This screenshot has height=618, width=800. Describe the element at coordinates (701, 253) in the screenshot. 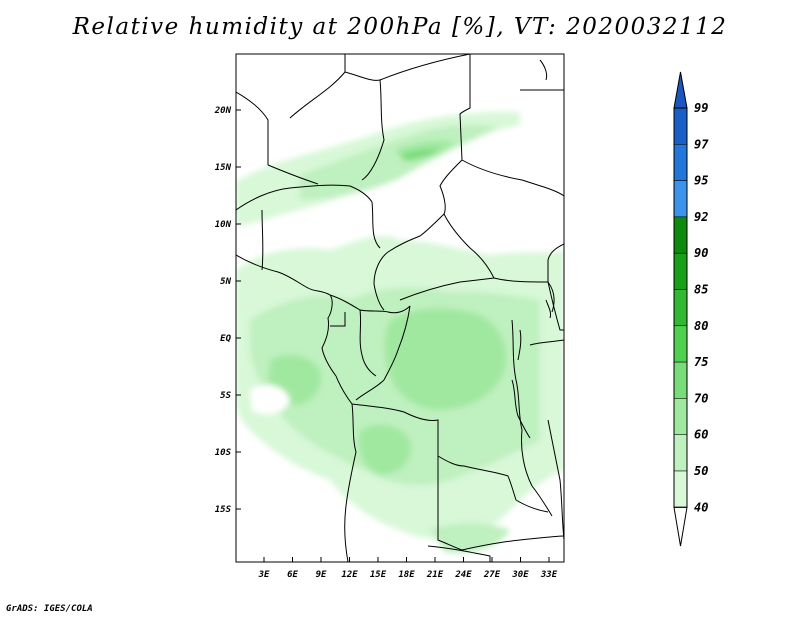

I see `colorbar-label: 90` at that location.